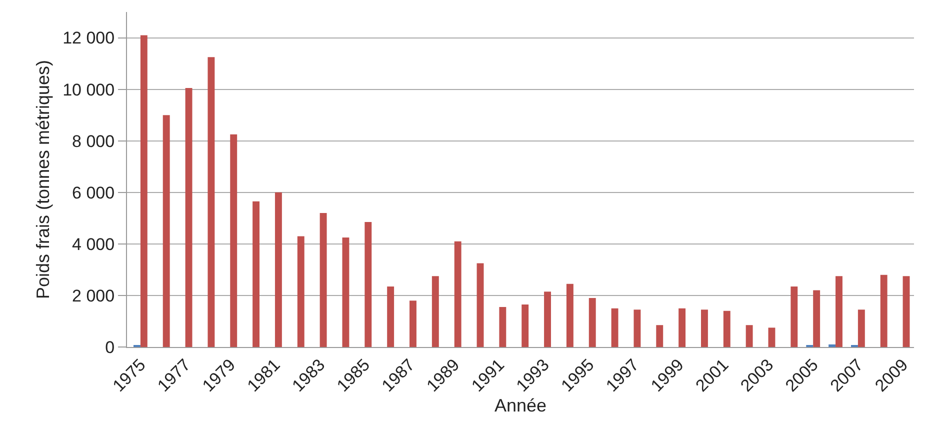 The height and width of the screenshot is (445, 928). What do you see at coordinates (88, 90) in the screenshot?
I see `y-tick-label: 10 000` at bounding box center [88, 90].